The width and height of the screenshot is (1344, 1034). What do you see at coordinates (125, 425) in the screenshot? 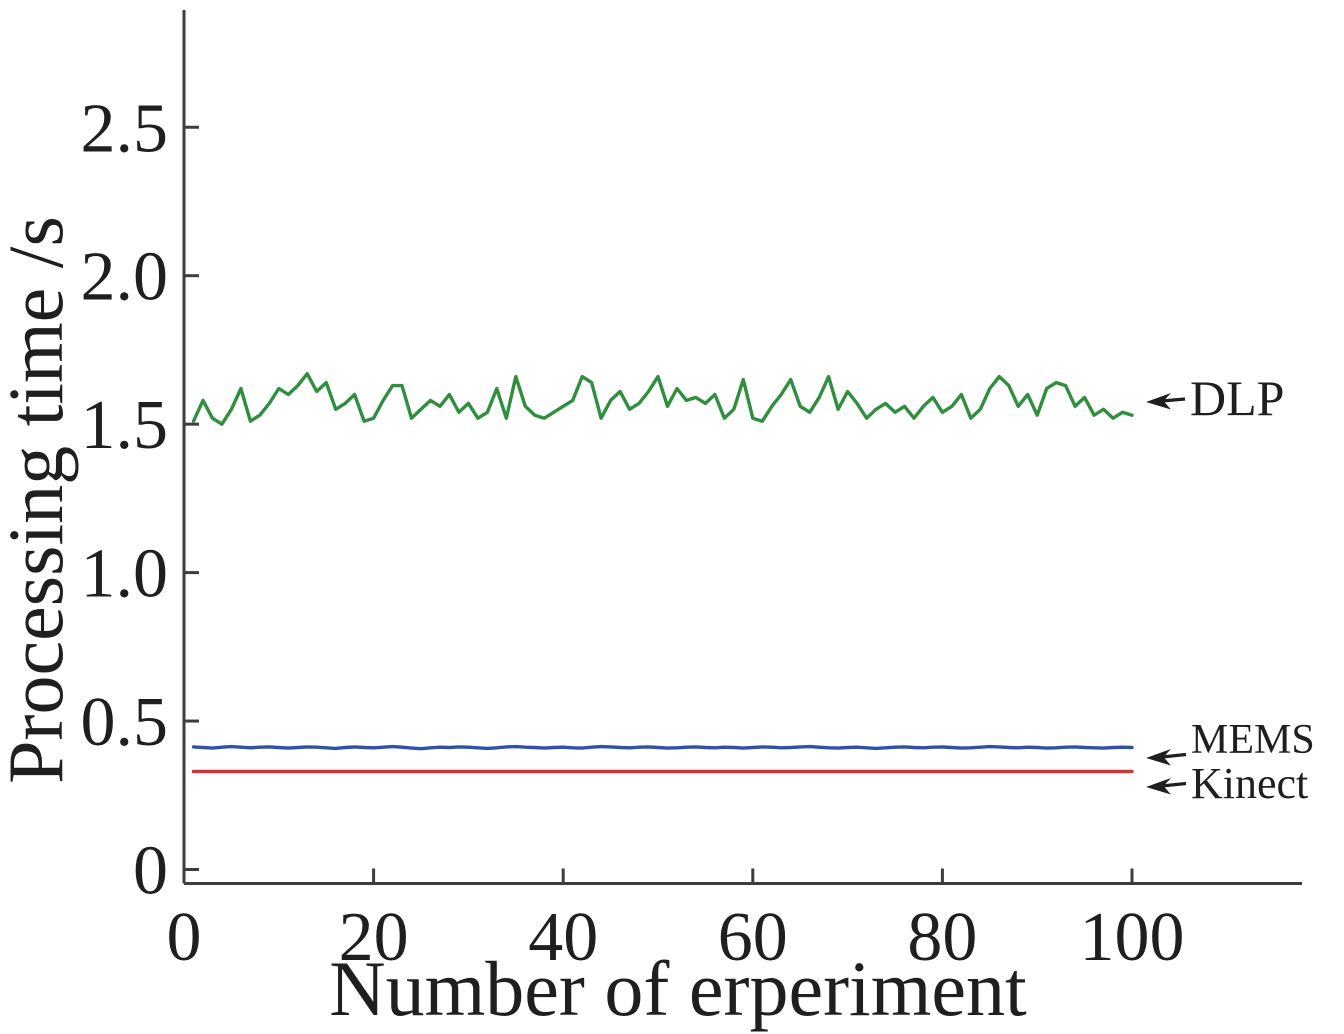
I see `y-tick-label: 1.5` at bounding box center [125, 425].